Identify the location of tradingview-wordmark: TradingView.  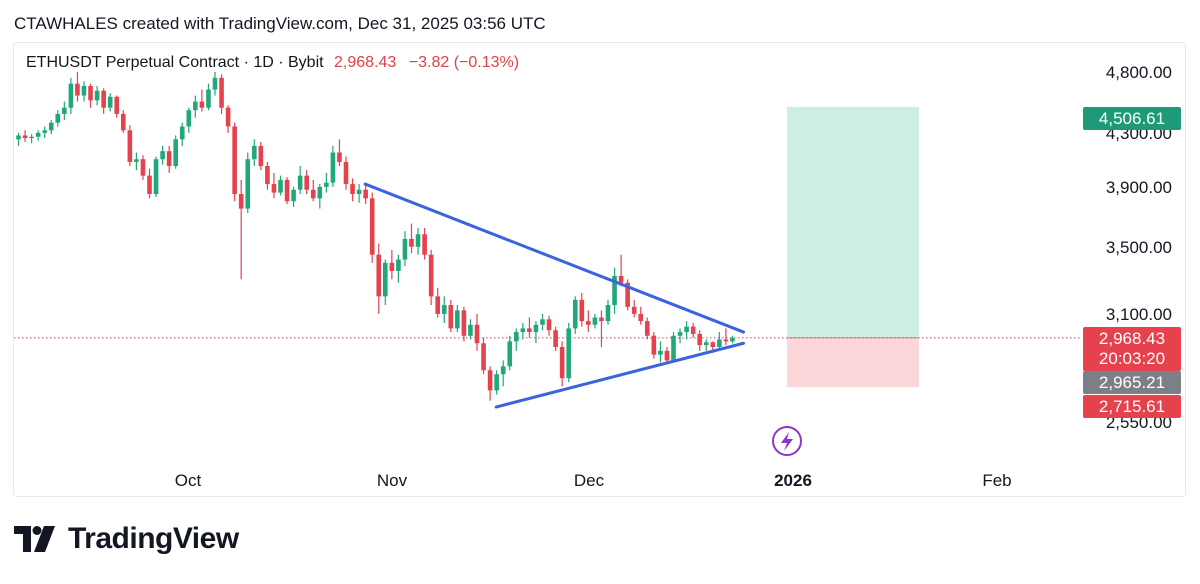
(153, 538).